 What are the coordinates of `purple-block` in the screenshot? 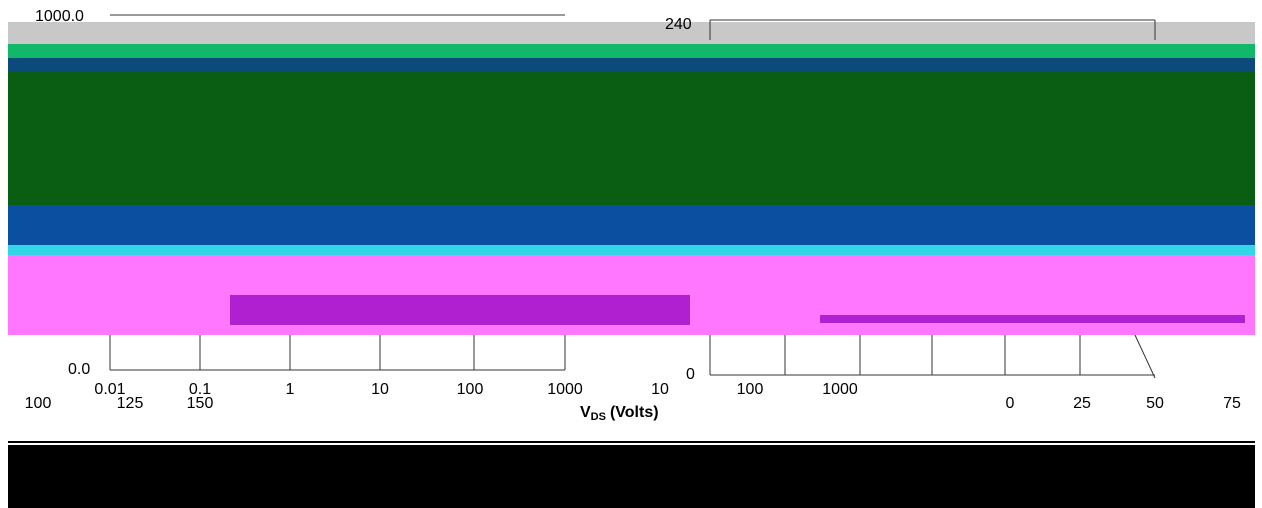 It's located at (460, 310).